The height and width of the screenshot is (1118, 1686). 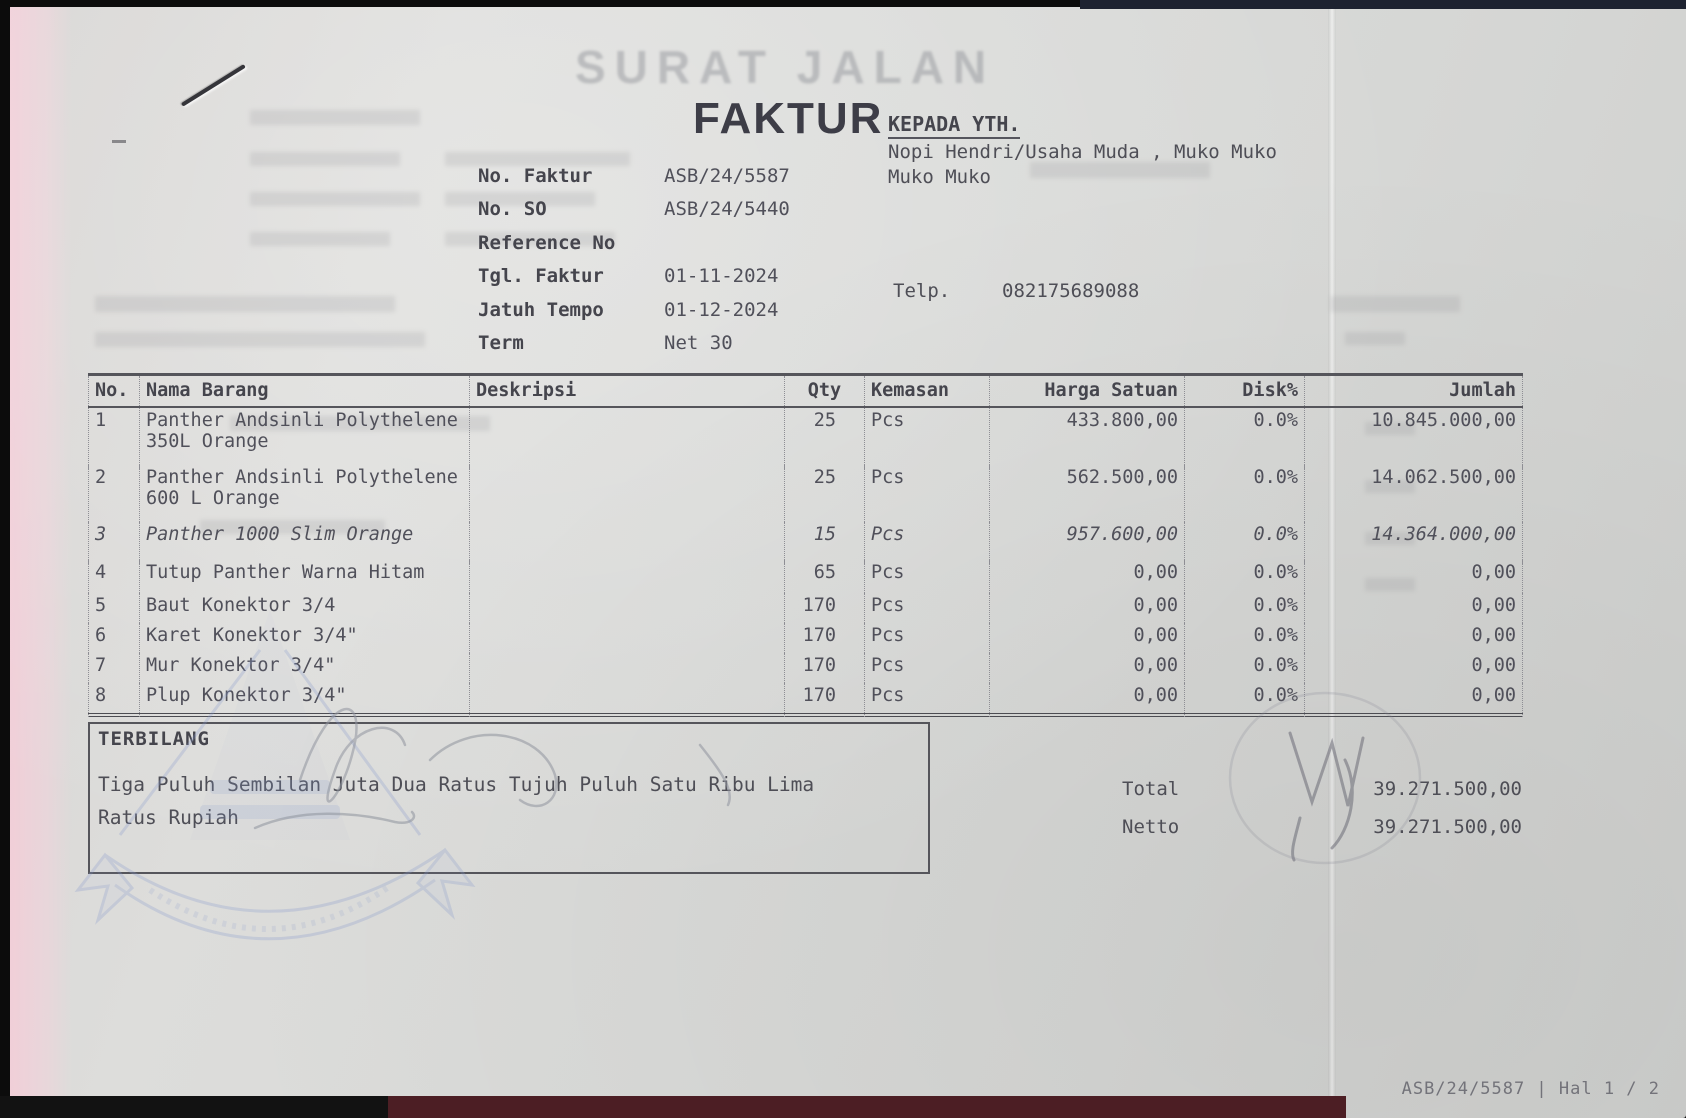 I want to click on cell-harga: 433.800,00, so click(x=1087, y=438).